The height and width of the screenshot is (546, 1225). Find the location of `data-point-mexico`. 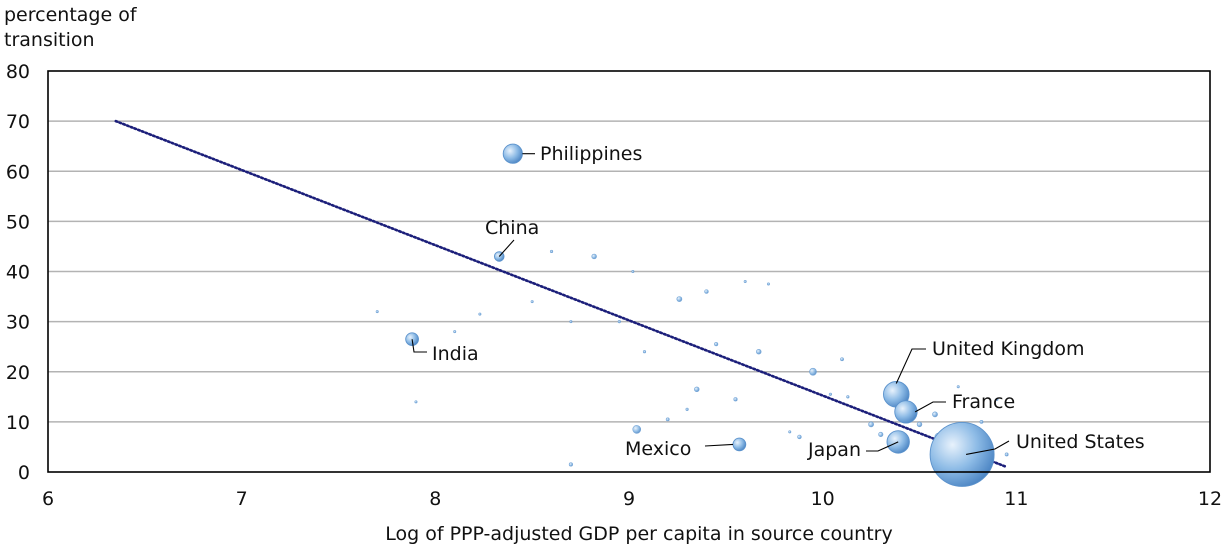

data-point-mexico is located at coordinates (739, 444).